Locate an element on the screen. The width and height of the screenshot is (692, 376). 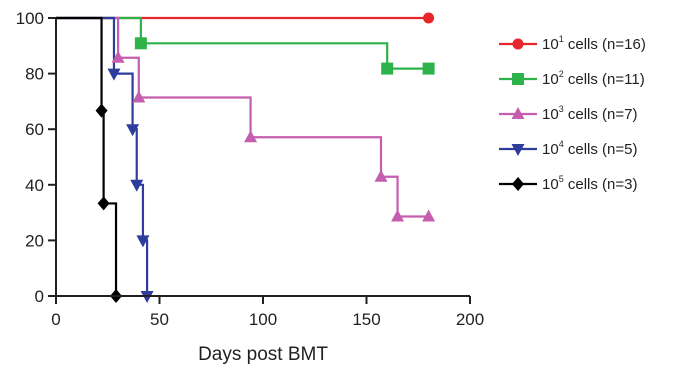
legend-label: 101 cells (n=16) is located at coordinates (594, 43).